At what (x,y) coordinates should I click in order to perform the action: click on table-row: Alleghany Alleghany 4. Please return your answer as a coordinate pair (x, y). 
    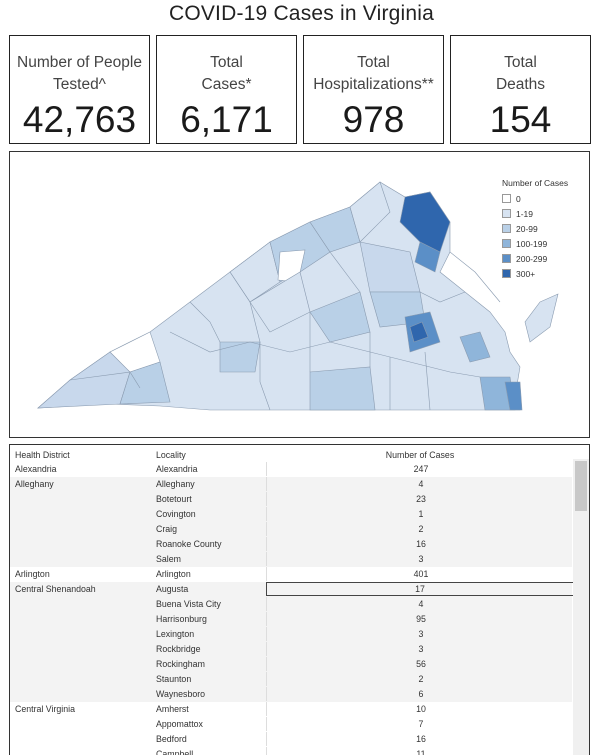
    Looking at the image, I should click on (291, 484).